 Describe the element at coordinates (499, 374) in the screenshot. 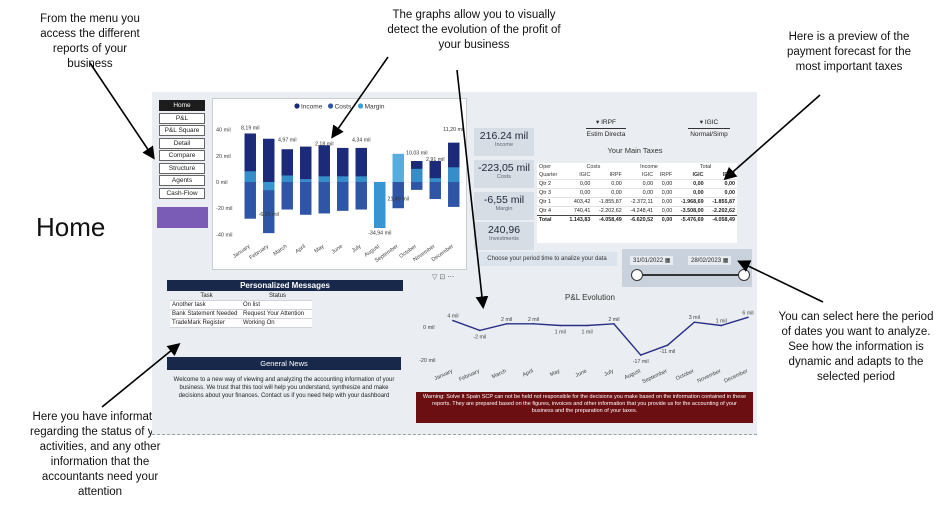

I see `x-tick-label: March` at that location.